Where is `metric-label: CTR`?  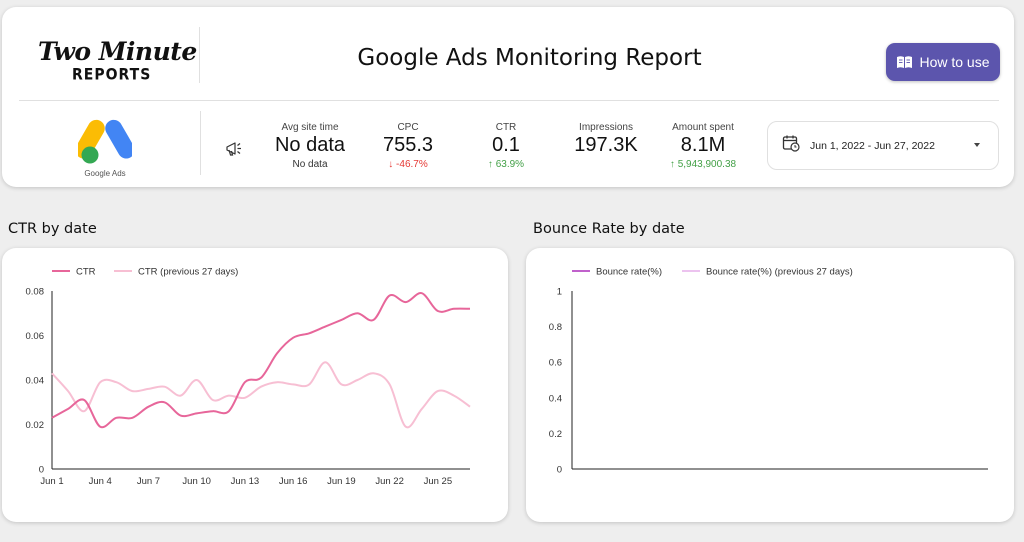
metric-label: CTR is located at coordinates (506, 127).